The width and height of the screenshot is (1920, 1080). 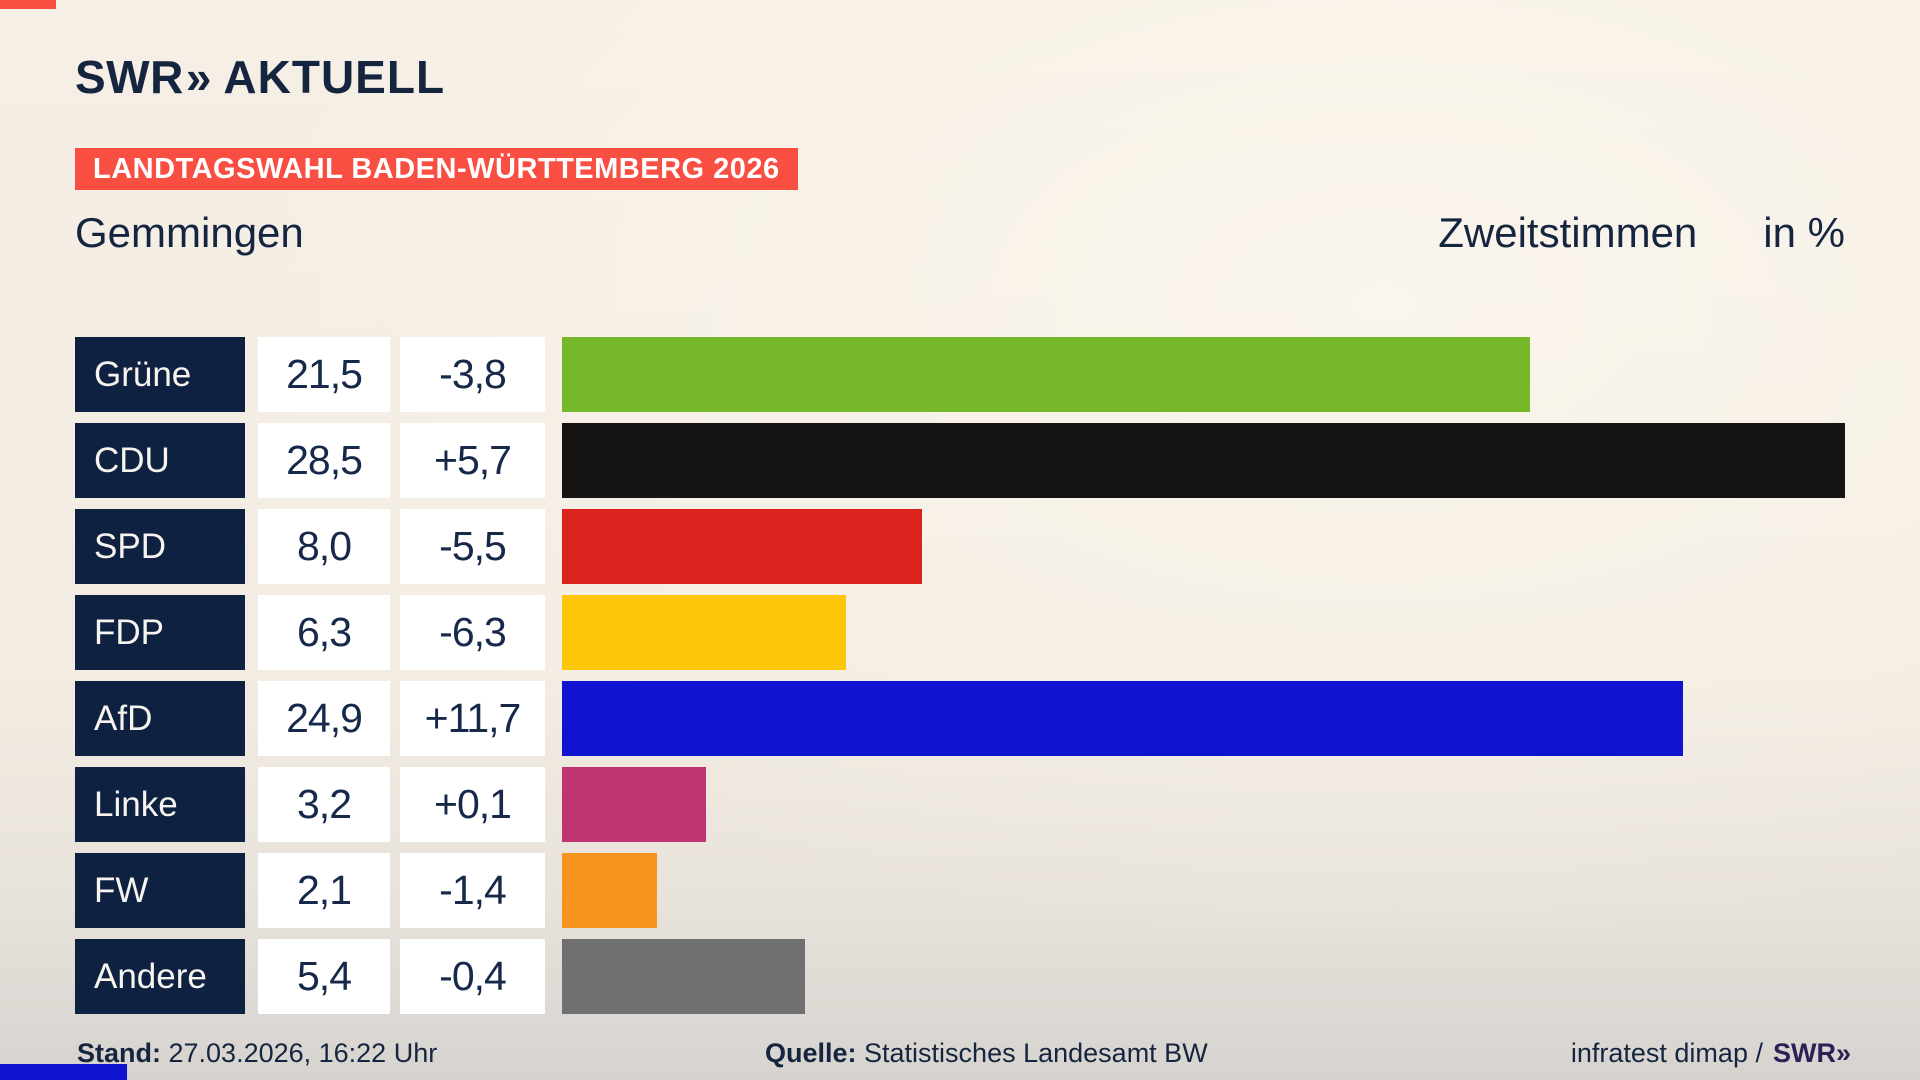 I want to click on party-value-box: 28,5, so click(x=324, y=460).